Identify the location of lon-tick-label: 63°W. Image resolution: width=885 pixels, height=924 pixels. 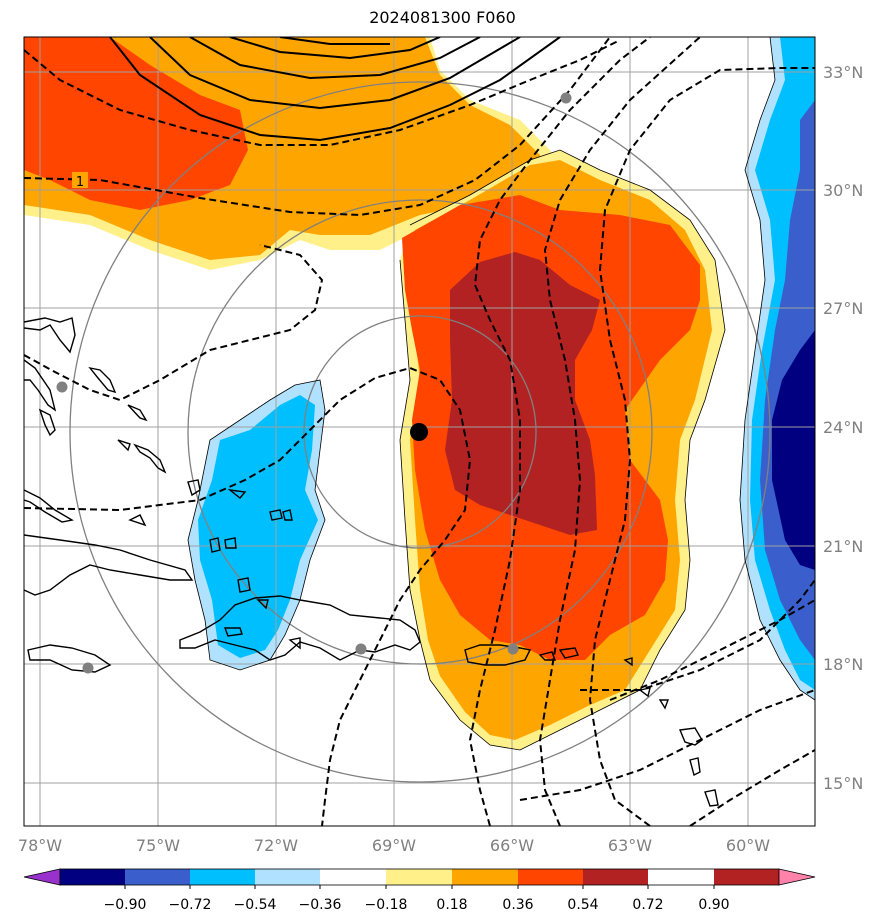
(630, 845).